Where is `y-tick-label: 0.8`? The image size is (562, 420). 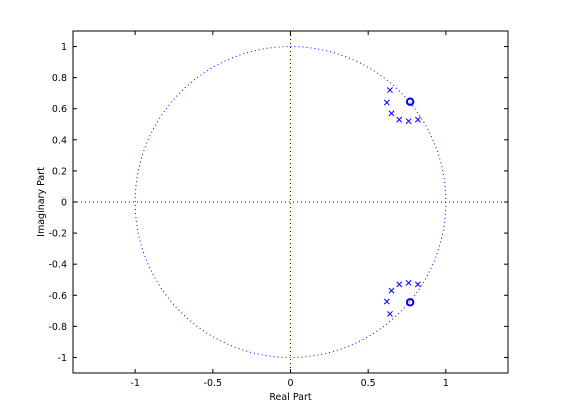 y-tick-label: 0.8 is located at coordinates (59, 78).